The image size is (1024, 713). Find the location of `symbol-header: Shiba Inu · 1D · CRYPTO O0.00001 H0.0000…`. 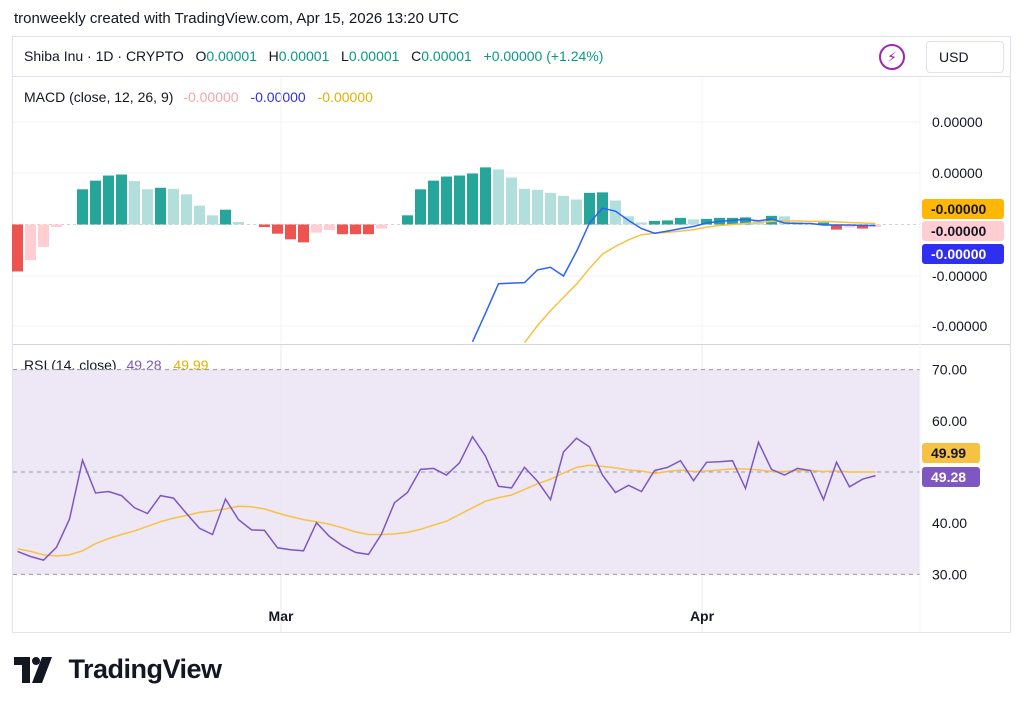

symbol-header: Shiba Inu · 1D · CRYPTO O0.00001 H0.0000… is located at coordinates (511, 57).